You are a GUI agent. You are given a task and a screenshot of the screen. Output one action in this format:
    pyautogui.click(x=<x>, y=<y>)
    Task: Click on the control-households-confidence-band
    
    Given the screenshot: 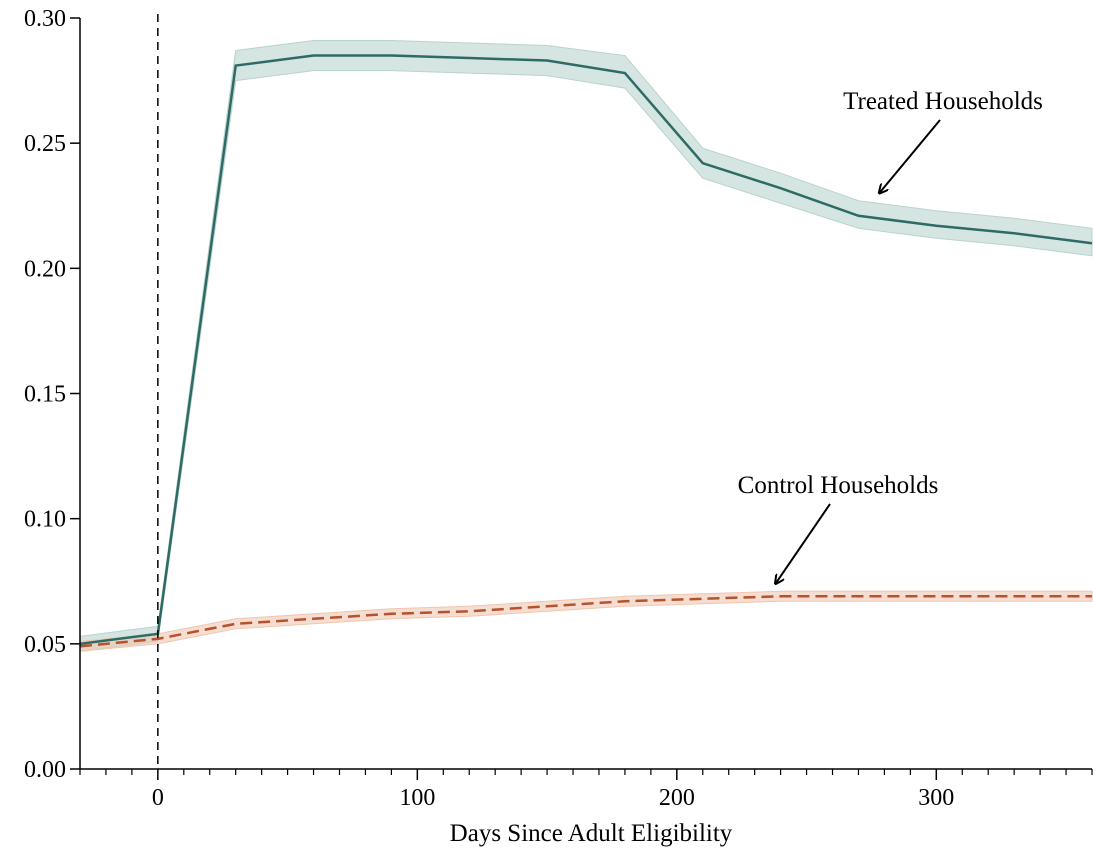 What is the action you would take?
    pyautogui.click(x=586, y=621)
    